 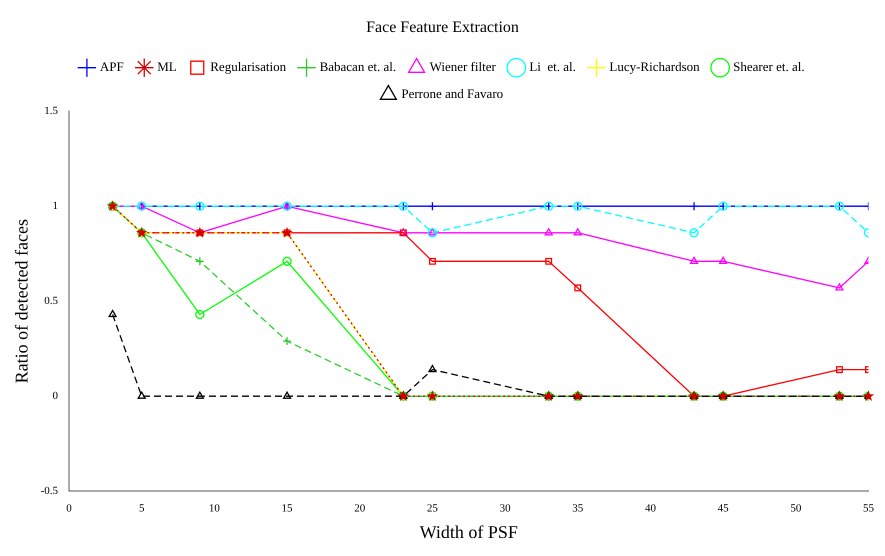 What do you see at coordinates (248, 66) in the screenshot?
I see `legend-label: Regularisation` at bounding box center [248, 66].